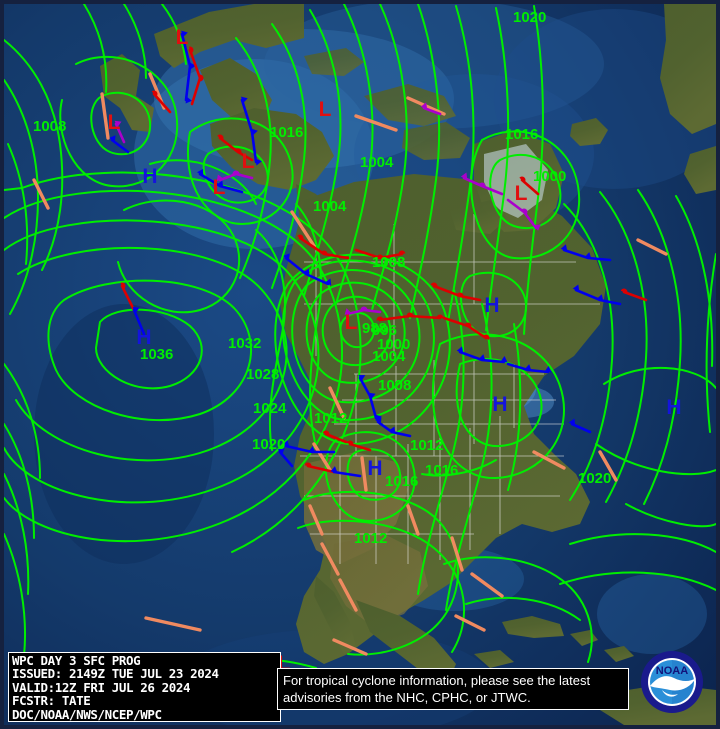 This screenshot has width=720, height=729. What do you see at coordinates (156, 354) in the screenshot?
I see `isobar-label: 1036` at bounding box center [156, 354].